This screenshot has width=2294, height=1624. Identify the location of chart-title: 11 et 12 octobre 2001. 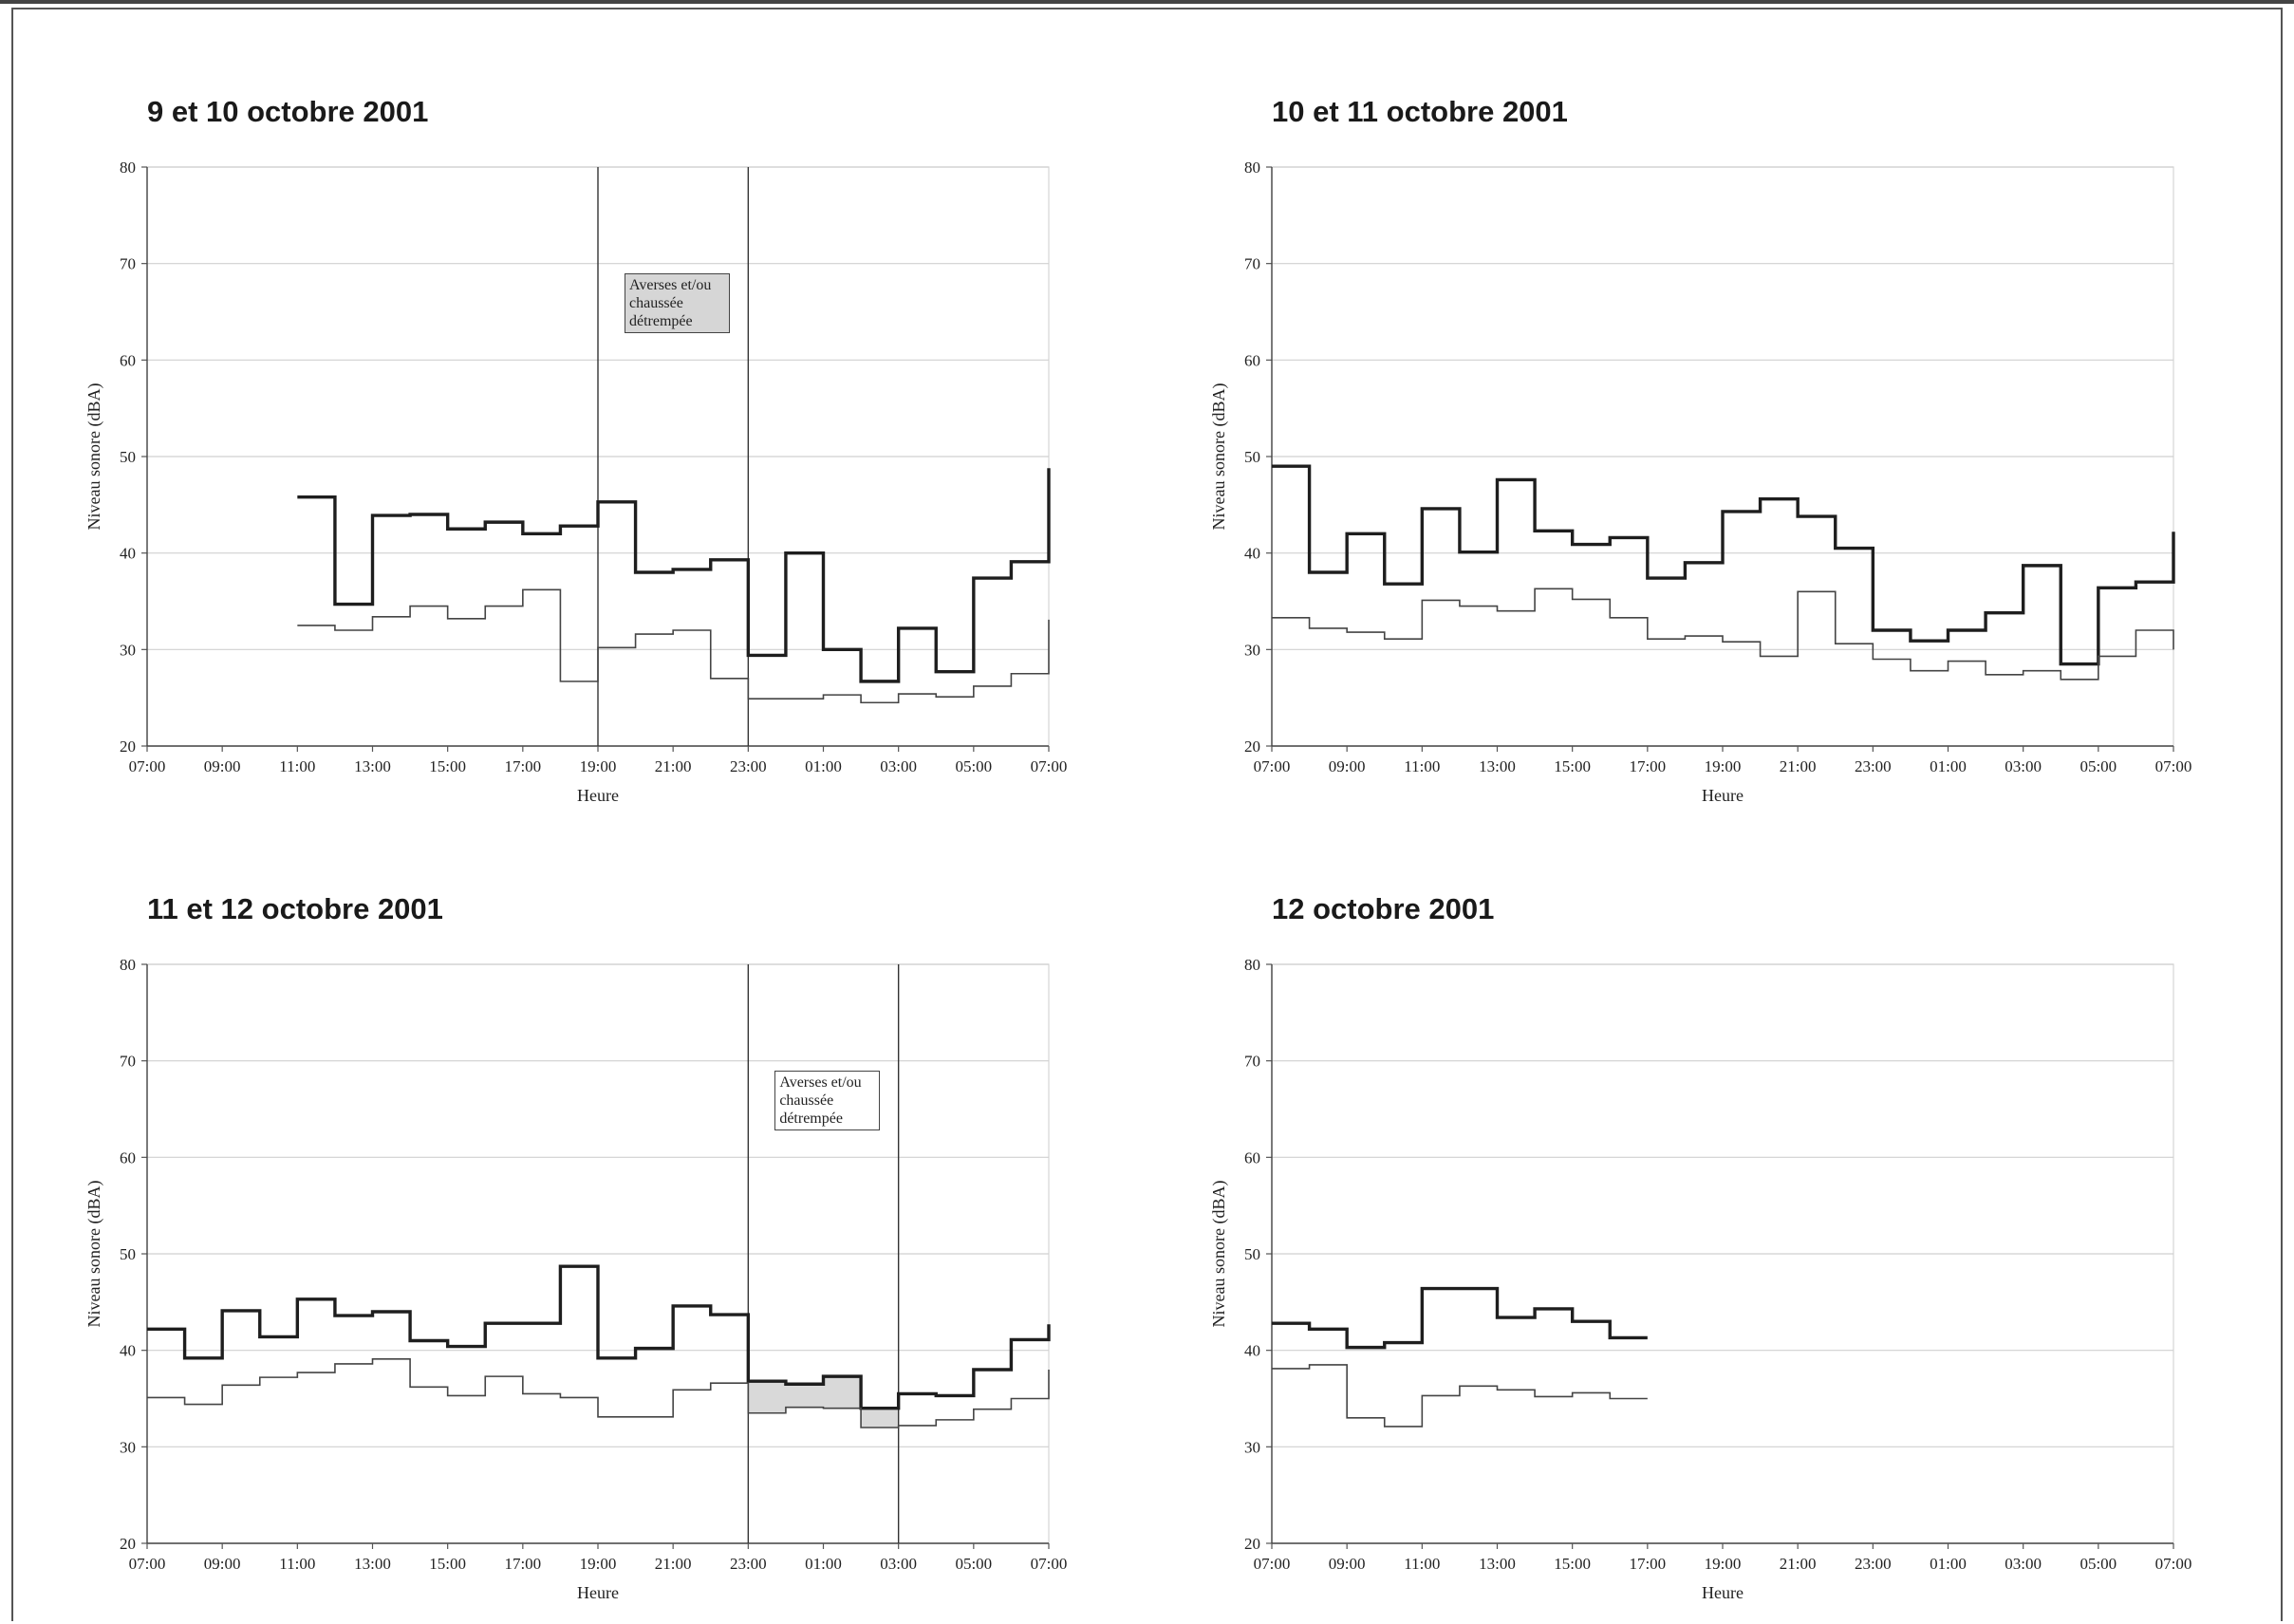
(295, 908).